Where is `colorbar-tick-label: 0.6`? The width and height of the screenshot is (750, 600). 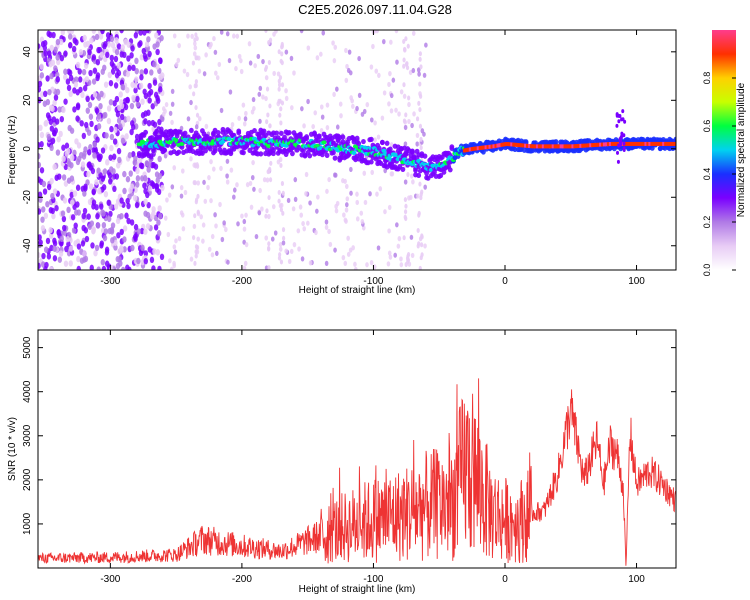
colorbar-tick-label: 0.6 is located at coordinates (707, 126).